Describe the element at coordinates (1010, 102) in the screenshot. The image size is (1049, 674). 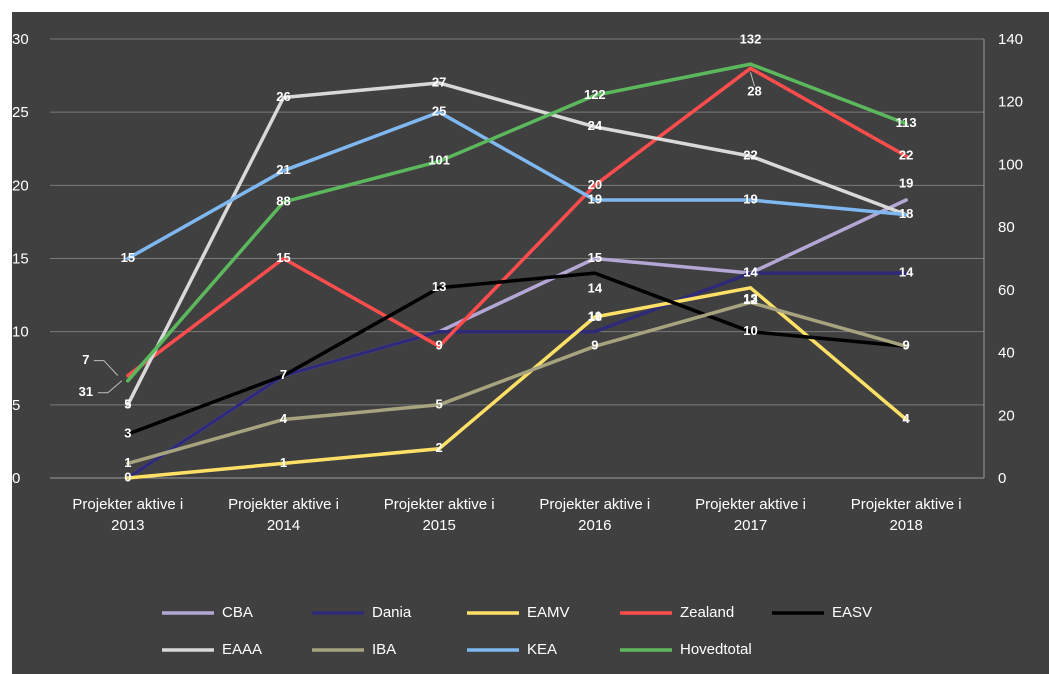
I see `y-right-tick-label: 120` at that location.